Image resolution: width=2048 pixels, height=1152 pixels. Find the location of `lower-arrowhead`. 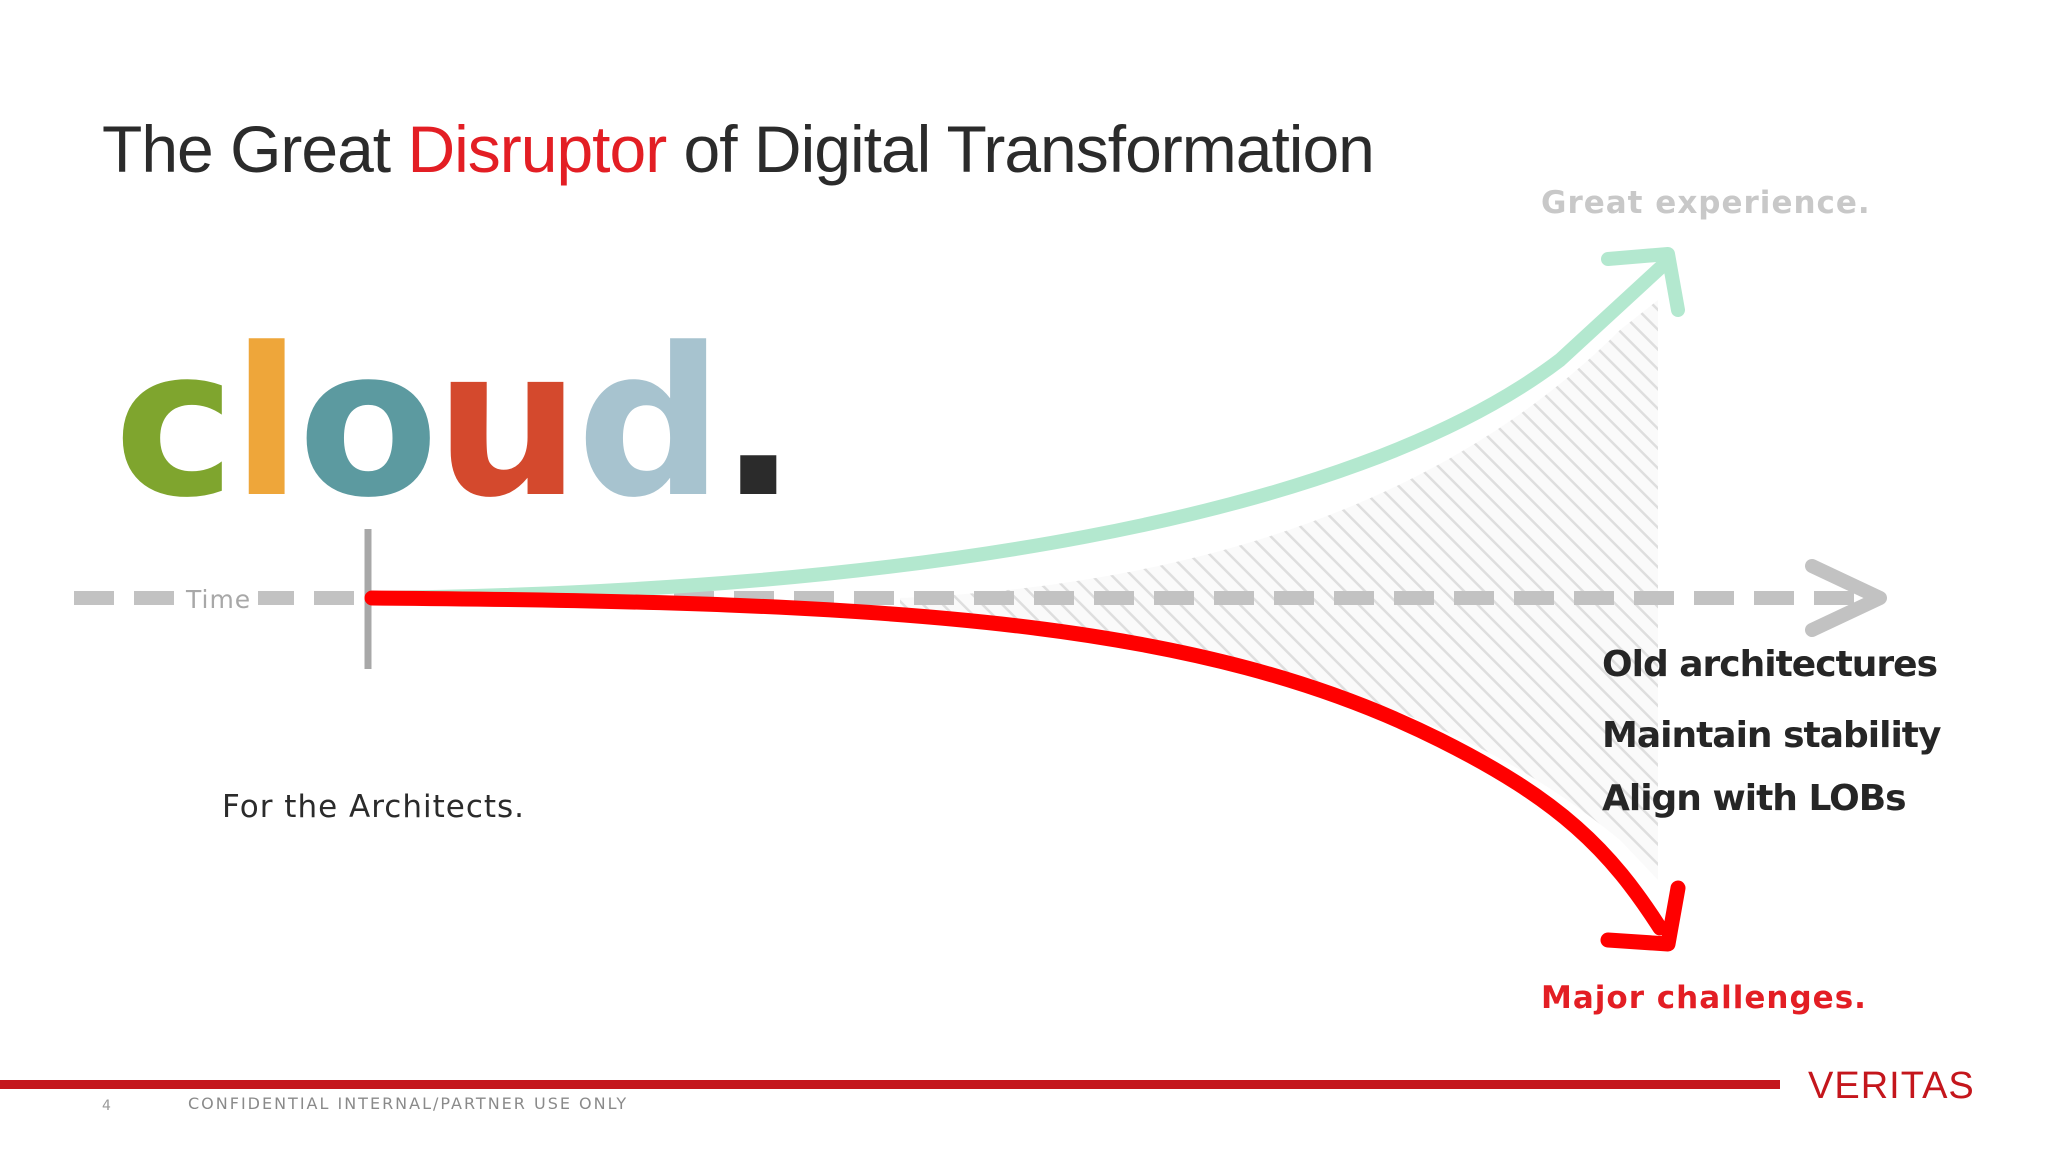

lower-arrowhead is located at coordinates (1643, 916).